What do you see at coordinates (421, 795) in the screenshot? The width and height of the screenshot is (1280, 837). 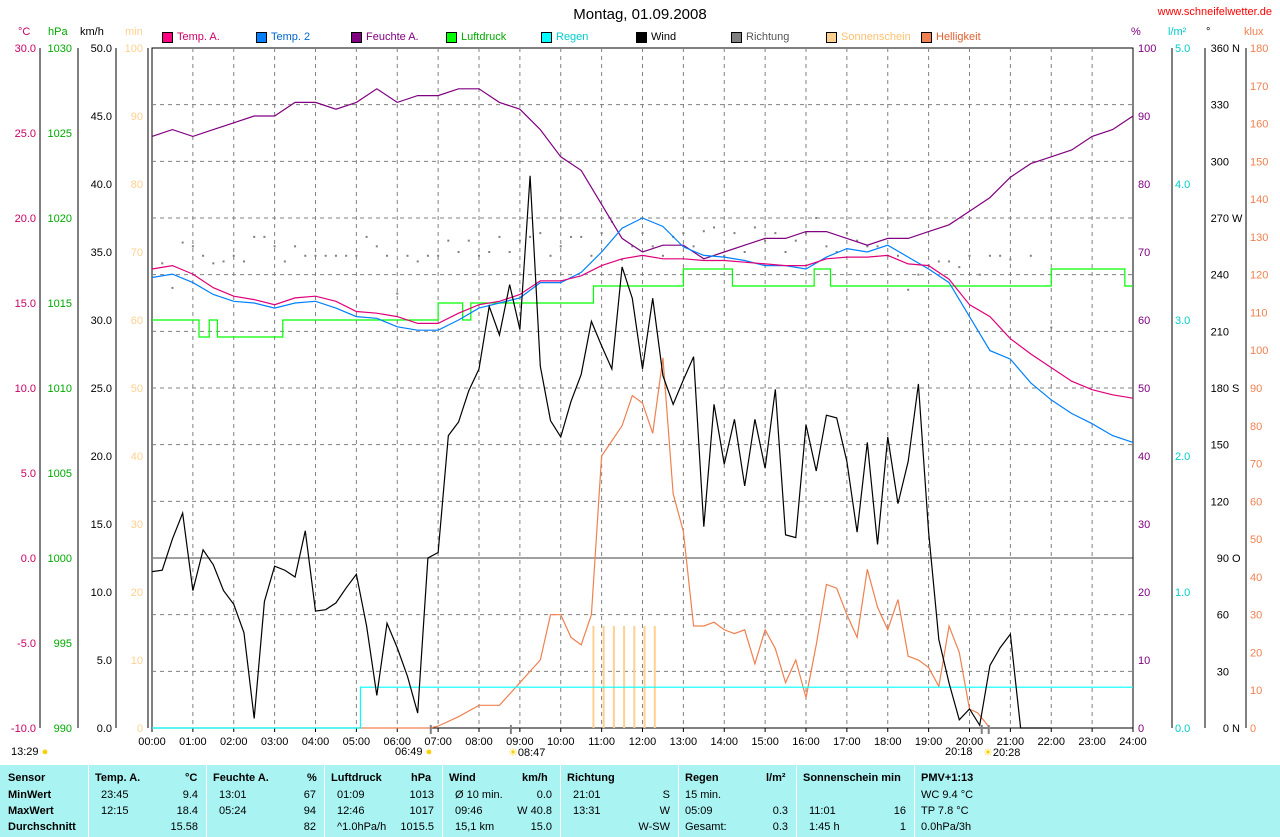 I see `summary-cell-press-val: 1013` at bounding box center [421, 795].